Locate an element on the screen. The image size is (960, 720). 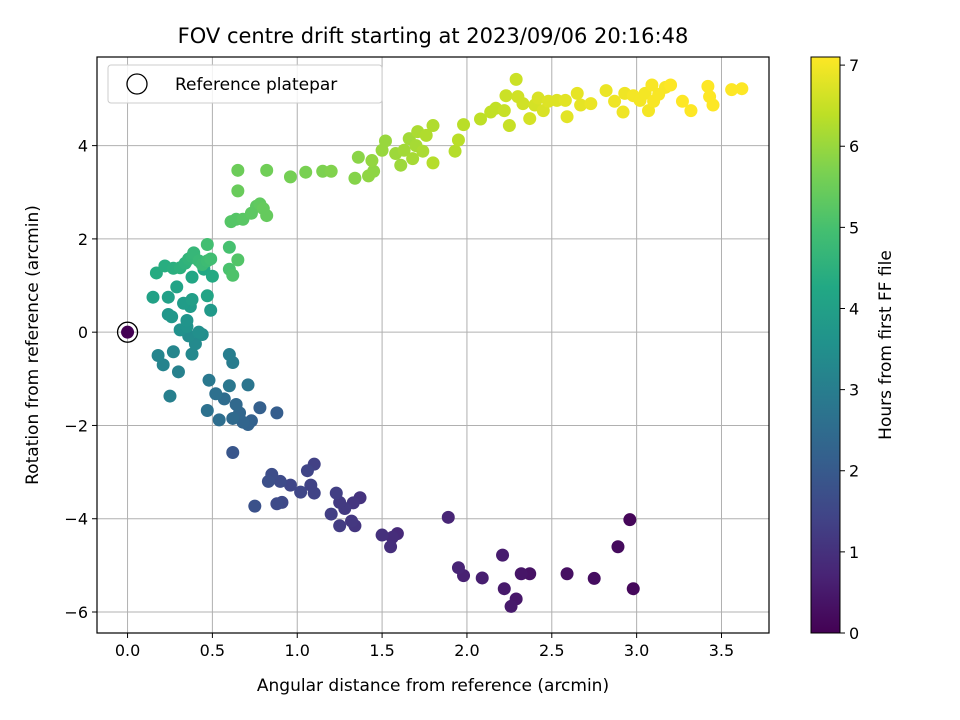
colorbar-tick-label: 5 is located at coordinates (854, 227).